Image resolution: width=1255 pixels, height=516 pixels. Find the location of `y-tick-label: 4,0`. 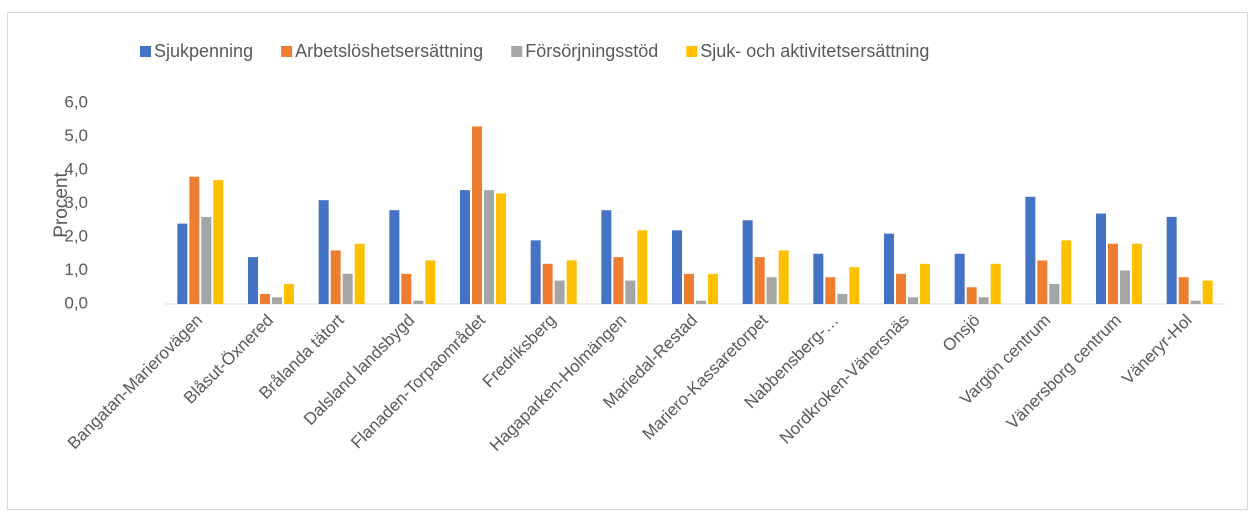

y-tick-label: 4,0 is located at coordinates (76, 168).